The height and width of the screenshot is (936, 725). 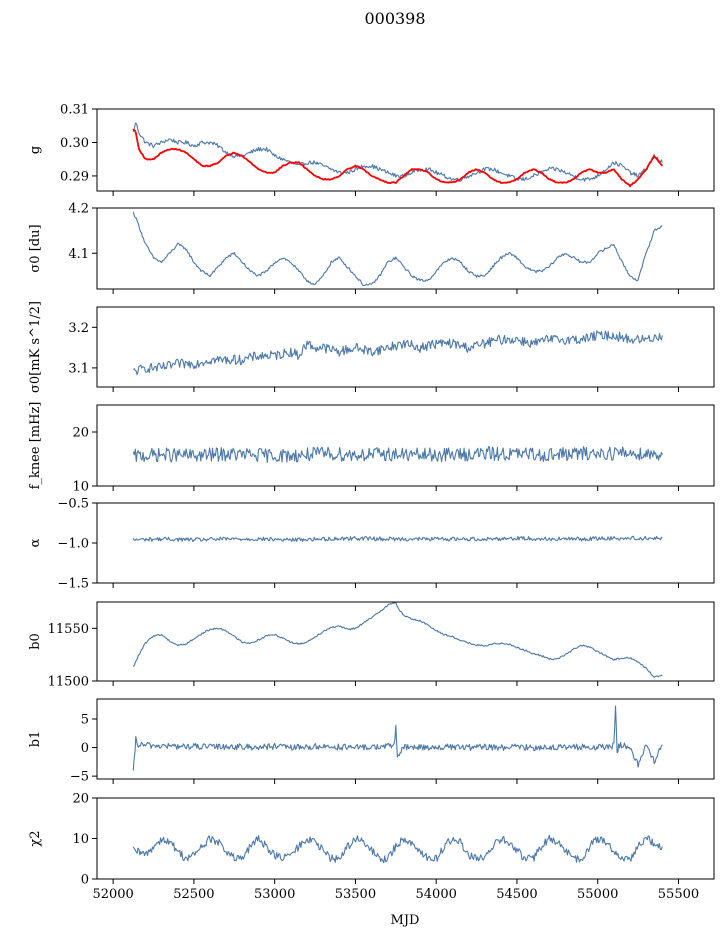 What do you see at coordinates (436, 894) in the screenshot?
I see `x-tick-label: 54000` at bounding box center [436, 894].